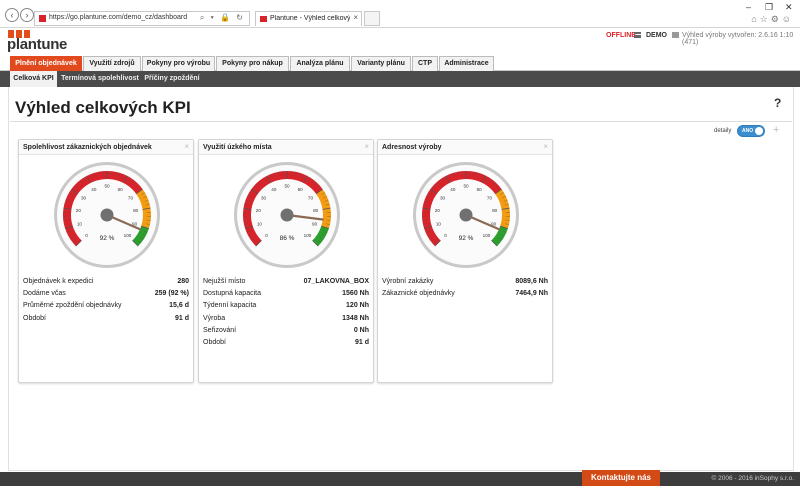 The image size is (800, 486). I want to click on nav-production-instructions: Pokyny pro výrobu, so click(178, 63).